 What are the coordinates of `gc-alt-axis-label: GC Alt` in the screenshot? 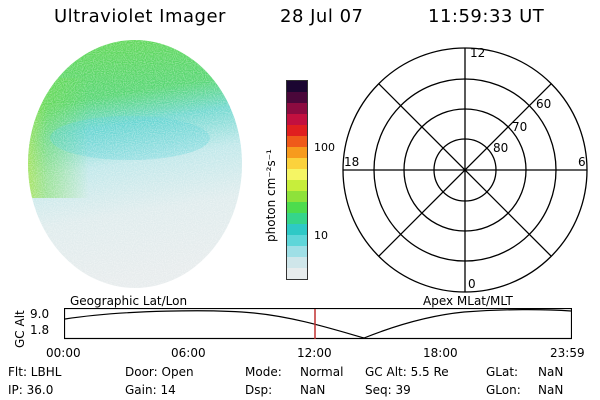 It's located at (20, 329).